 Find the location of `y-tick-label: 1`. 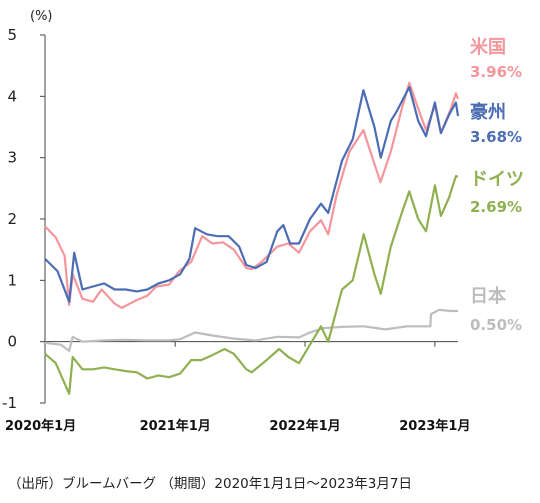

y-tick-label: 1 is located at coordinates (12, 280).